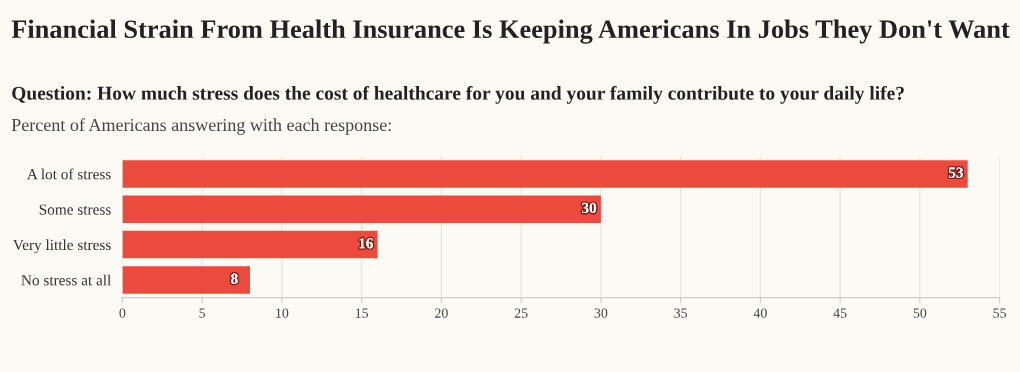 The image size is (1020, 372). I want to click on data-label: 30, so click(589, 208).